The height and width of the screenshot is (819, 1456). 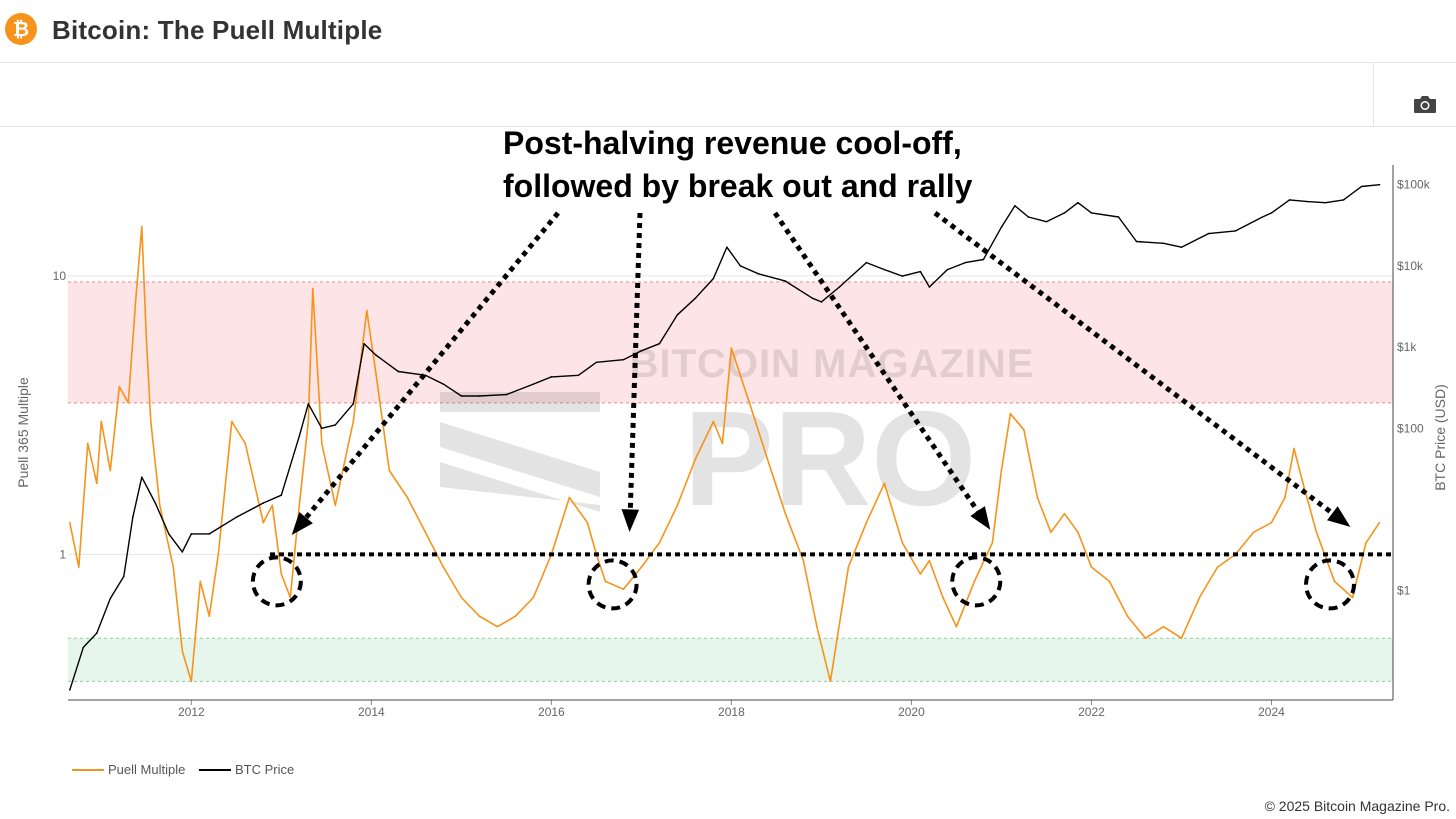 What do you see at coordinates (1440, 437) in the screenshot?
I see `right-axis-label: BTC Price (USD)` at bounding box center [1440, 437].